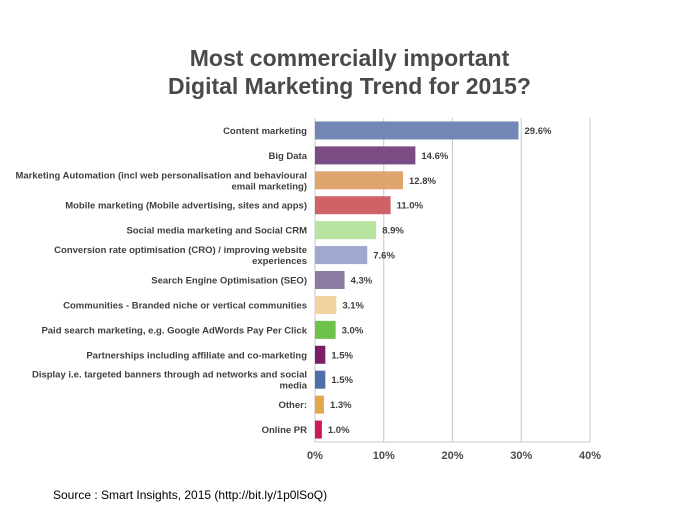  What do you see at coordinates (315, 456) in the screenshot?
I see `x-tick-label-0: 0%` at bounding box center [315, 456].